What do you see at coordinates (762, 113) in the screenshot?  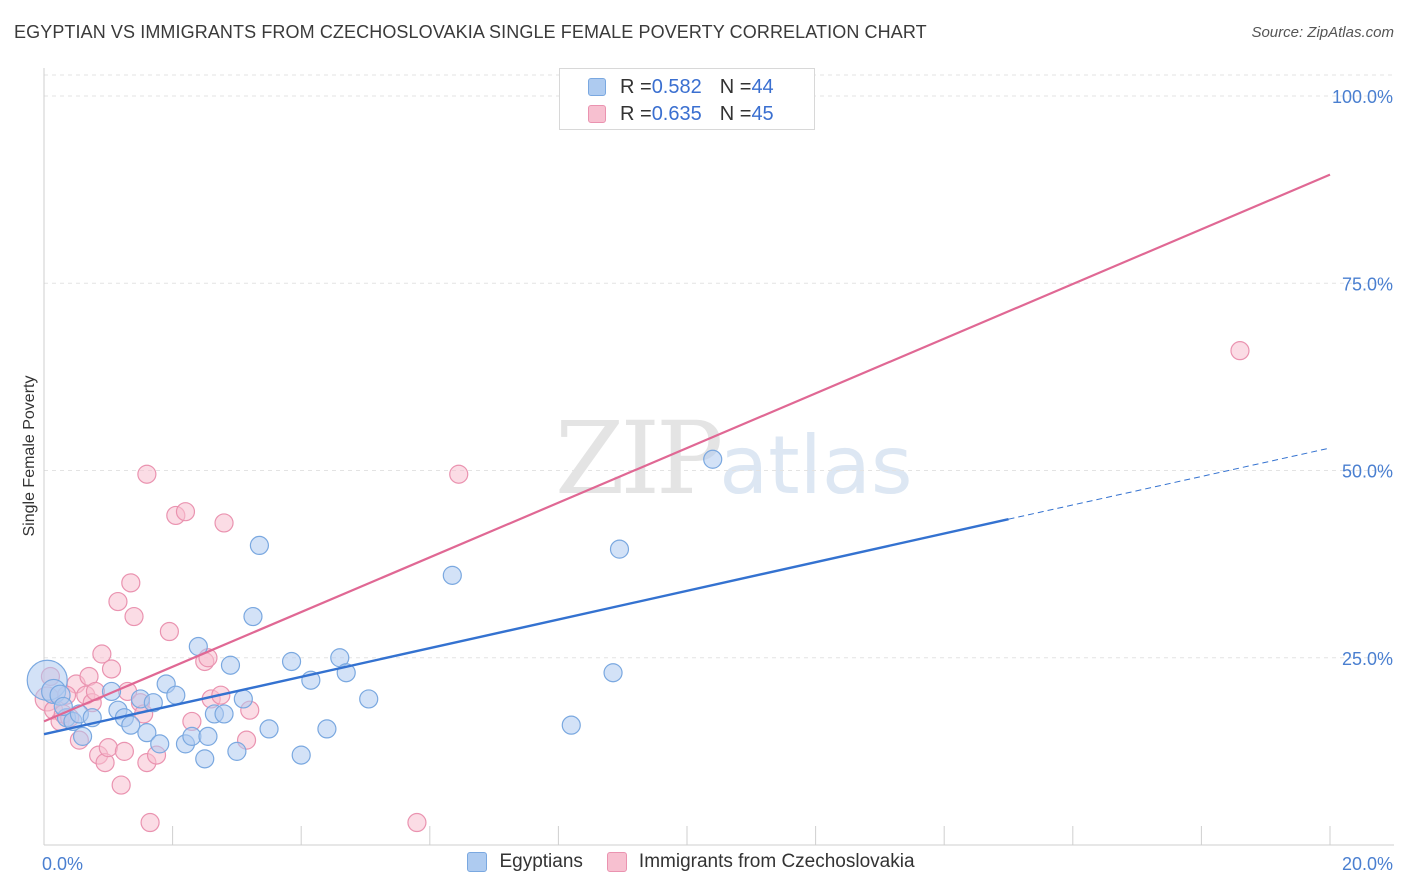 I see `legend-n-value: 45` at bounding box center [762, 113].